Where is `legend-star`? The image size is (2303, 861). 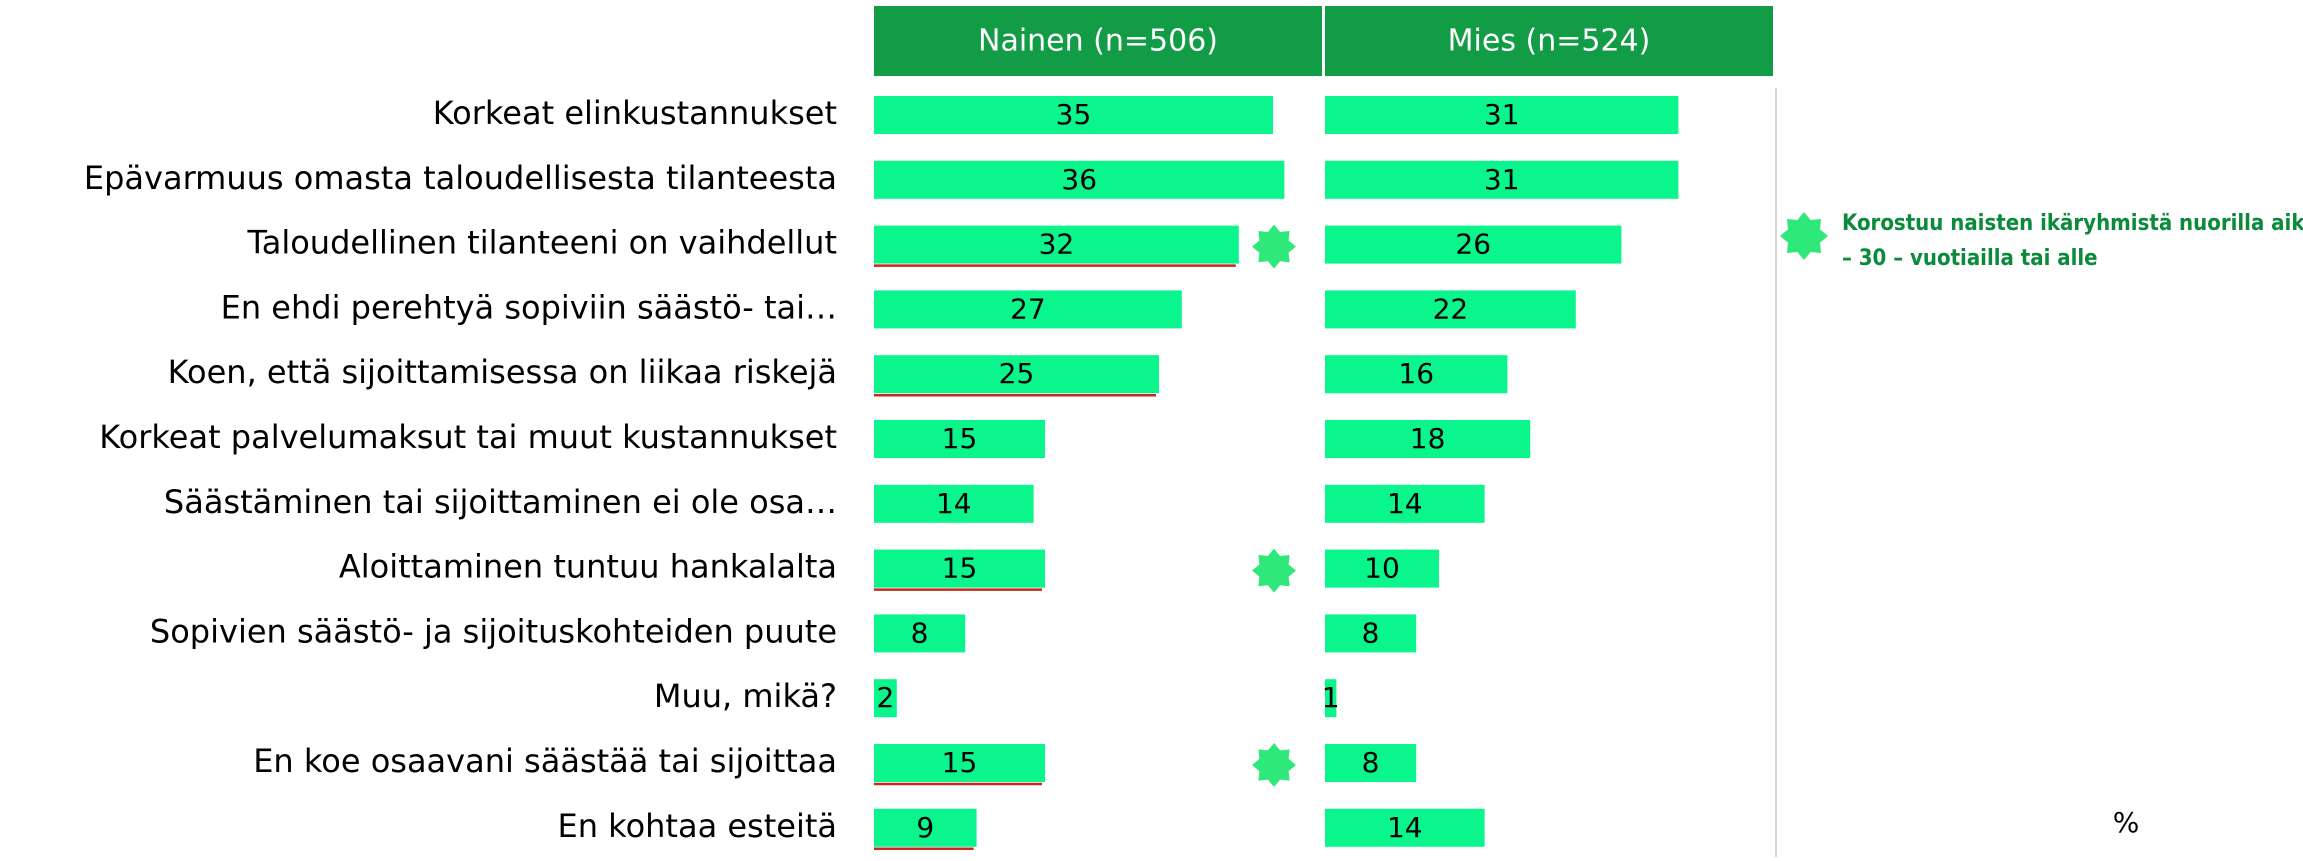 legend-star is located at coordinates (1804, 236).